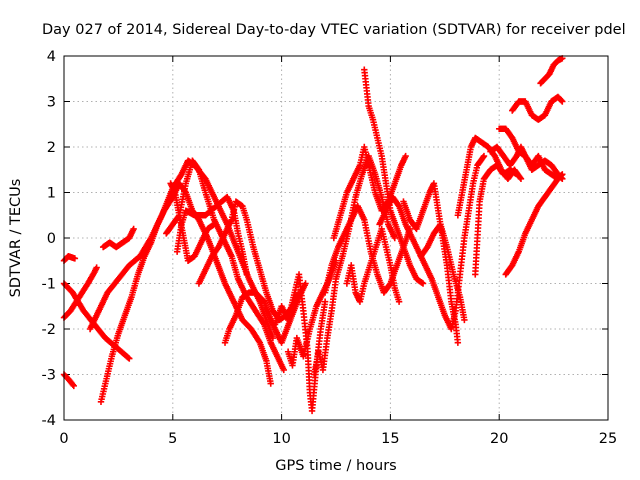 This screenshot has height=480, width=640. Describe the element at coordinates (51, 148) in the screenshot. I see `y-tick-label: 2` at that location.